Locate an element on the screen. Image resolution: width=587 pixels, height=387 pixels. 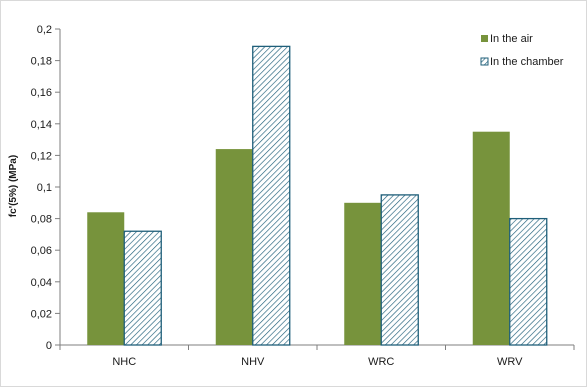
y-tick-label: 0,12 is located at coordinates (41, 156).